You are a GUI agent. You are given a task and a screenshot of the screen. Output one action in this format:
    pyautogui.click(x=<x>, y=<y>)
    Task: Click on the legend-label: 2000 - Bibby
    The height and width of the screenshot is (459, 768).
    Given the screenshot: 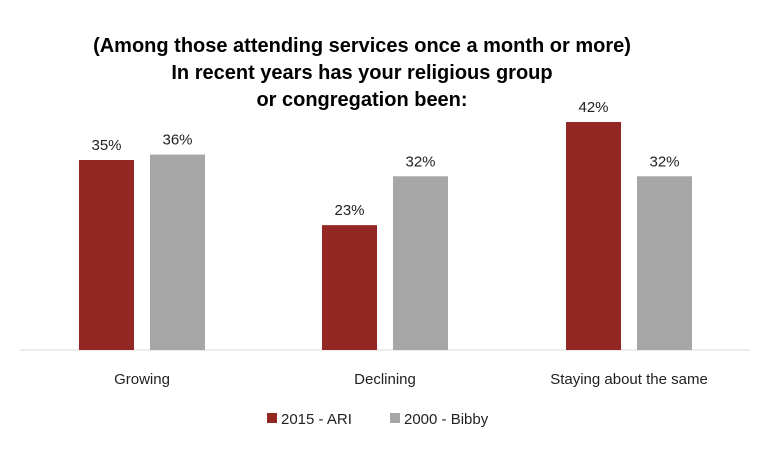 What is the action you would take?
    pyautogui.click(x=446, y=419)
    